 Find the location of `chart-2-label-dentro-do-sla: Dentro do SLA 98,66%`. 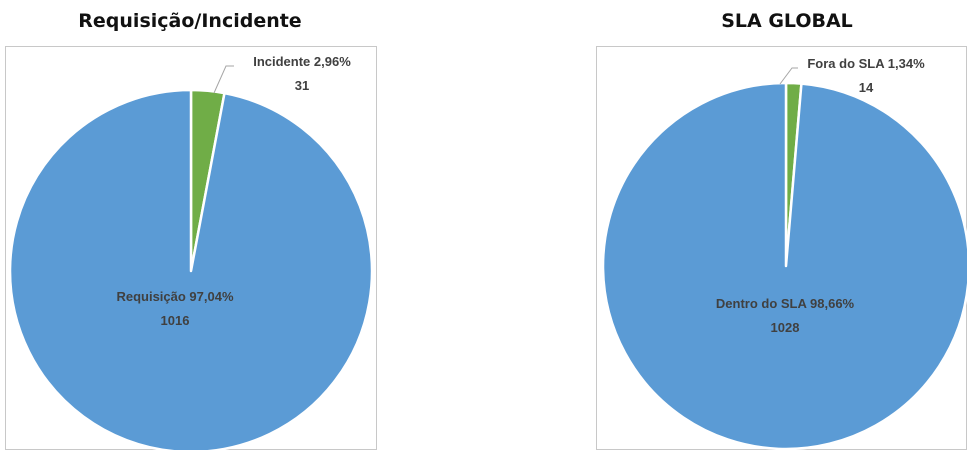

chart-2-label-dentro-do-sla: Dentro do SLA 98,66% is located at coordinates (785, 303).